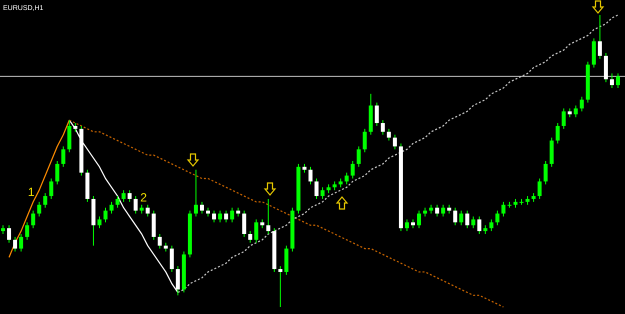 This screenshot has height=314, width=625. Describe the element at coordinates (144, 197) in the screenshot. I see `annotation: 2` at that location.